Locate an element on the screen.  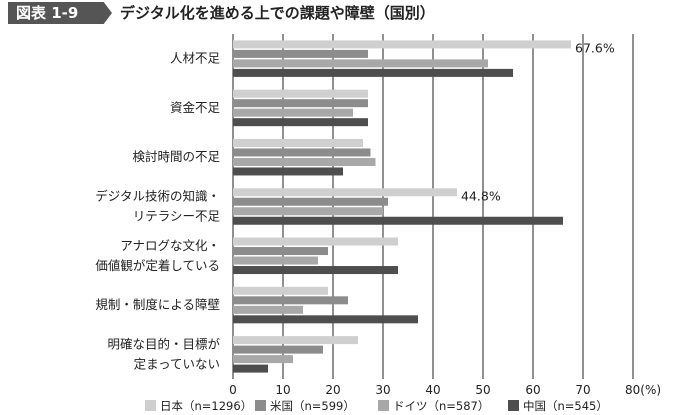
bar-cat6-series3 is located at coordinates (268, 309).